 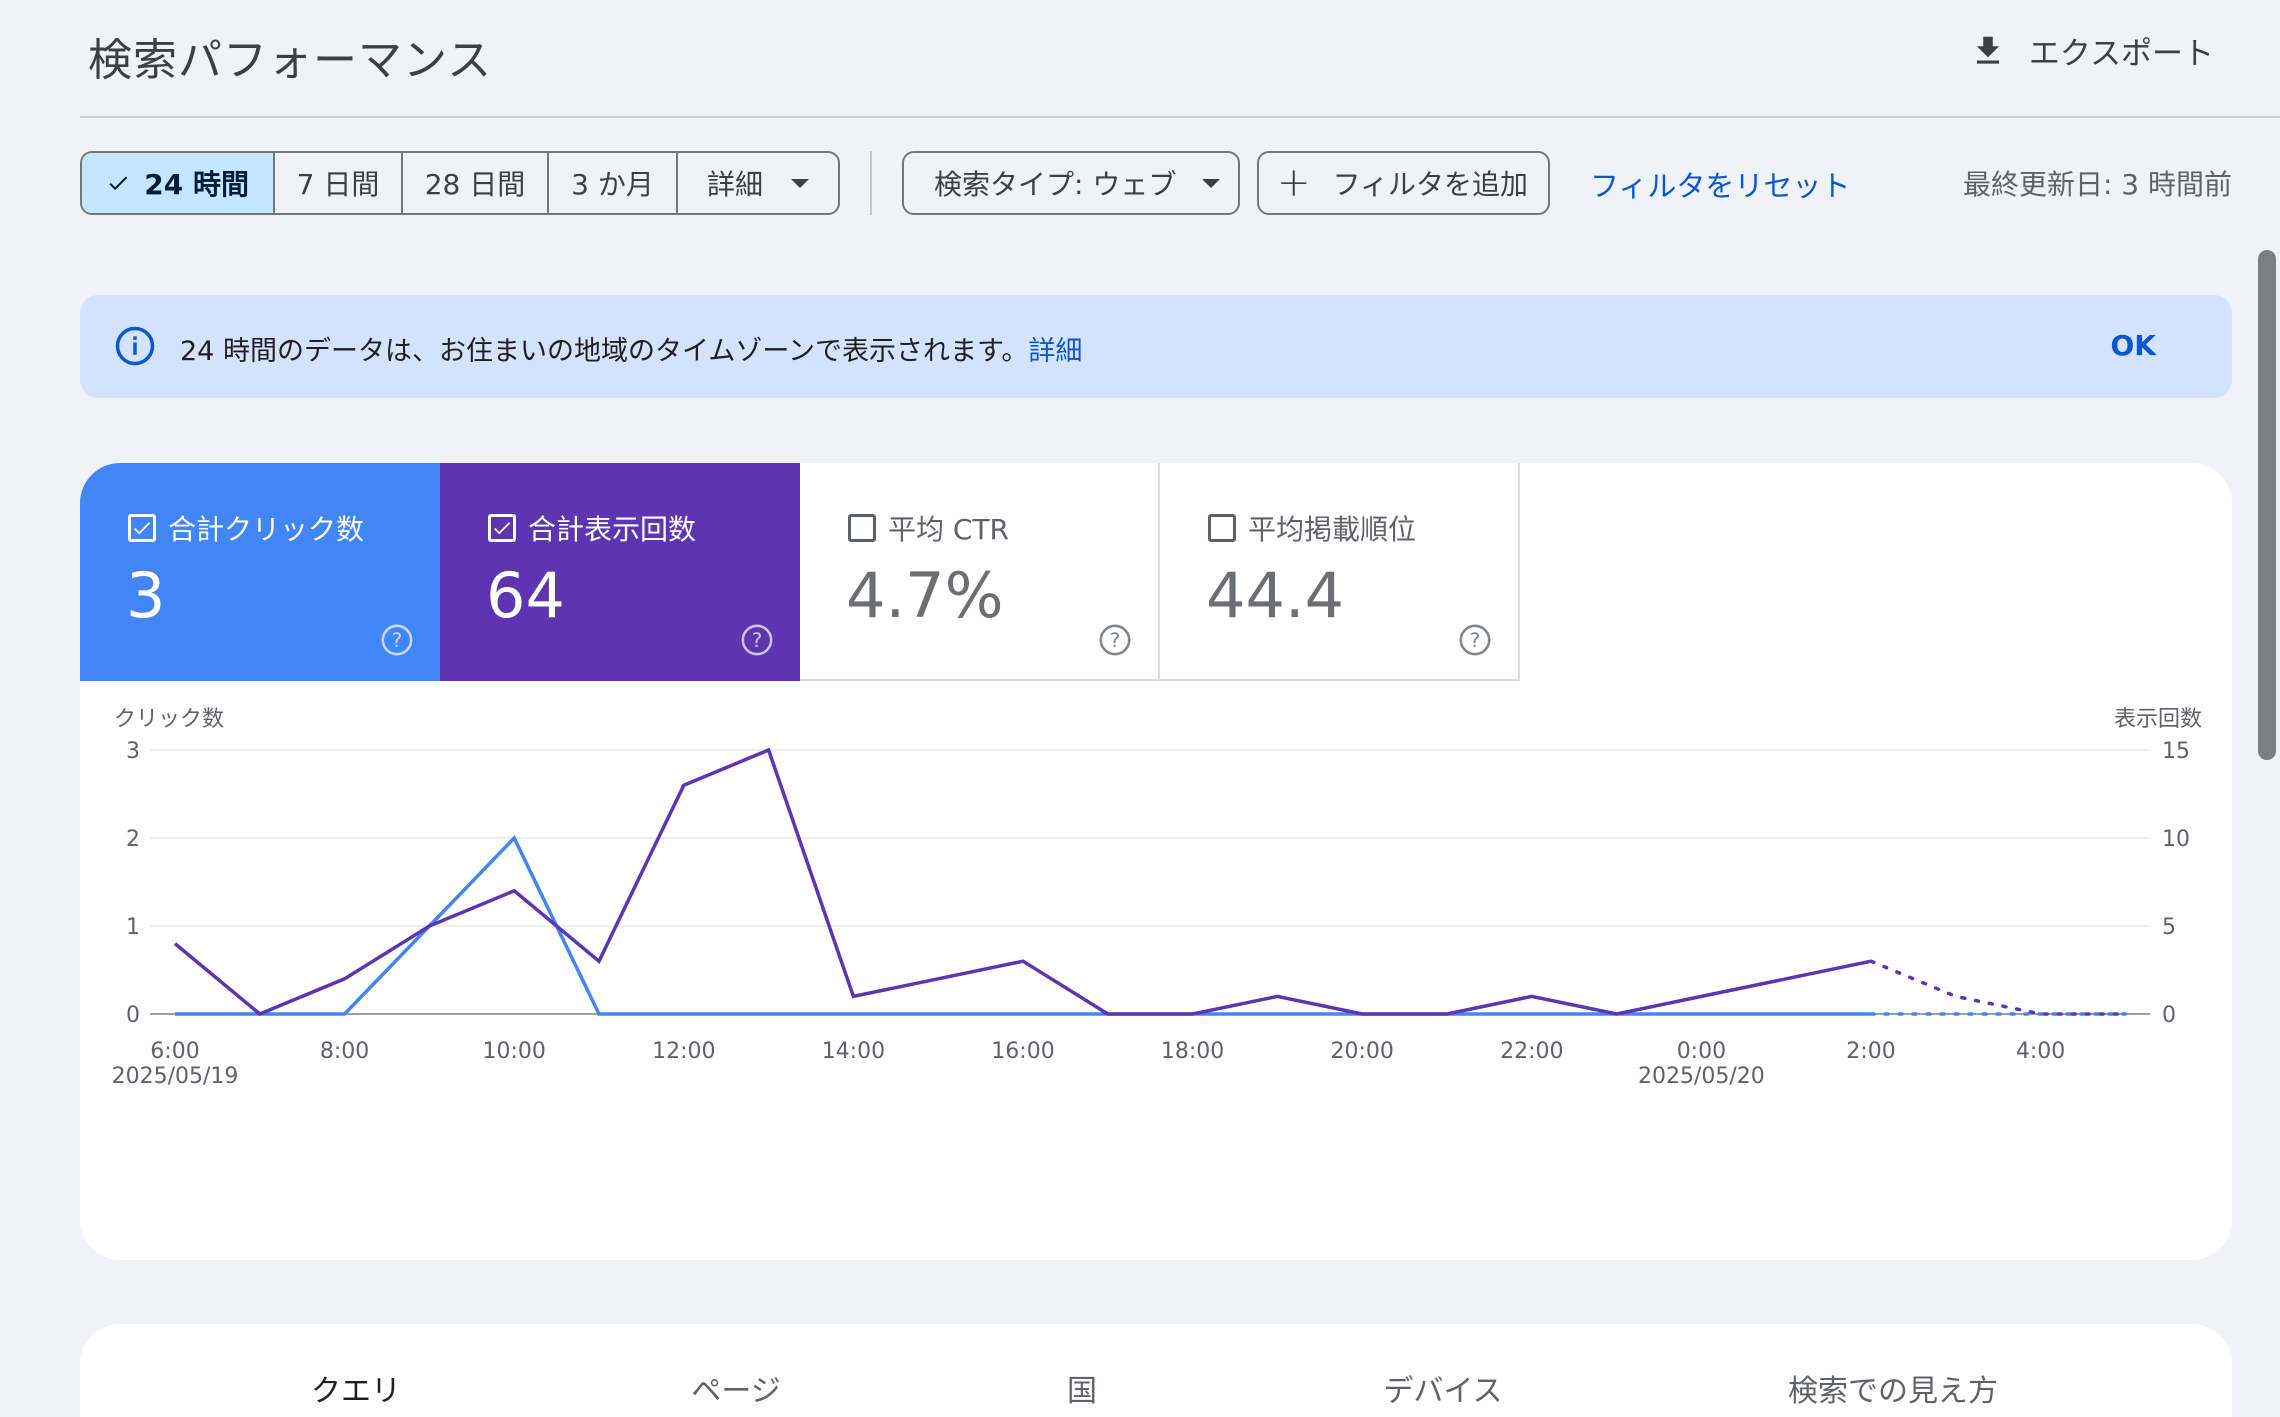 What do you see at coordinates (2158, 719) in the screenshot?
I see `y-axis-right-title: 表示回数` at bounding box center [2158, 719].